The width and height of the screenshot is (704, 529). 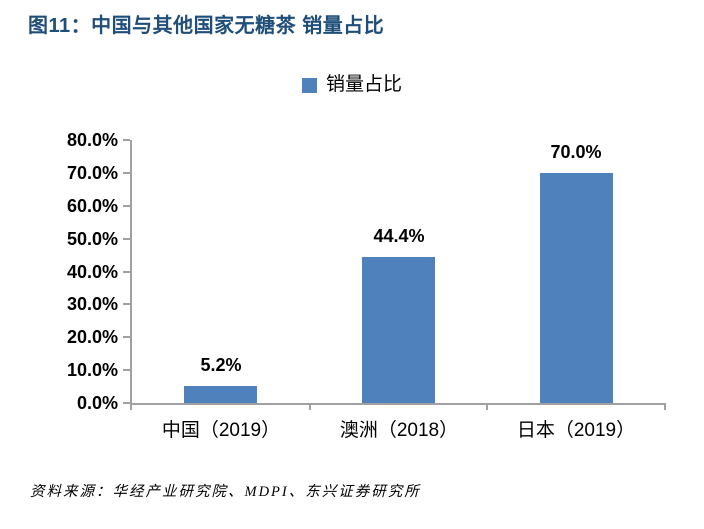 What do you see at coordinates (206, 26) in the screenshot?
I see `figure-title: 图11：中国与其他国家无糖茶 销量占比` at bounding box center [206, 26].